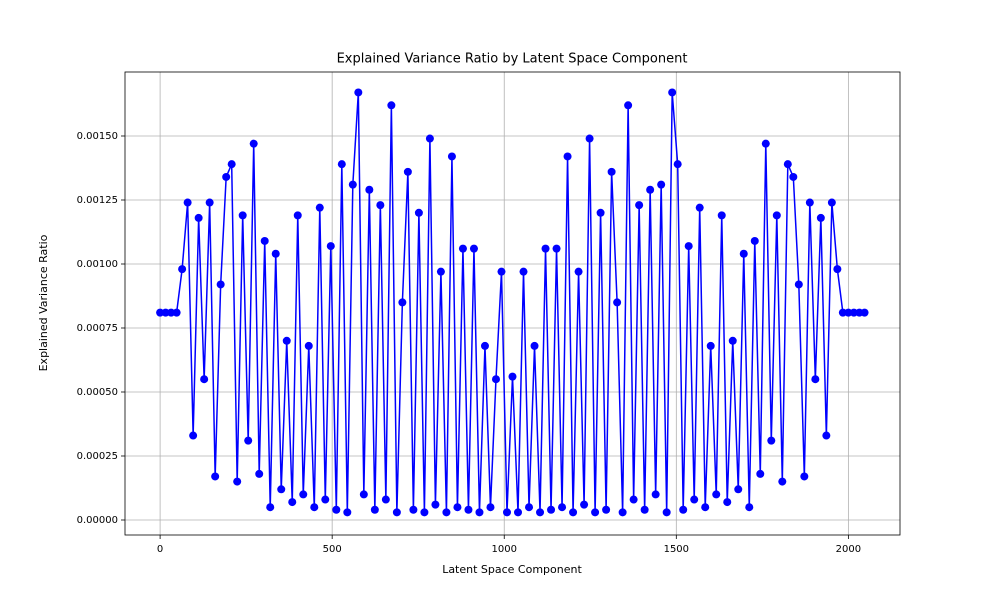  I want to click on x-tick-label: 1000, so click(504, 549).